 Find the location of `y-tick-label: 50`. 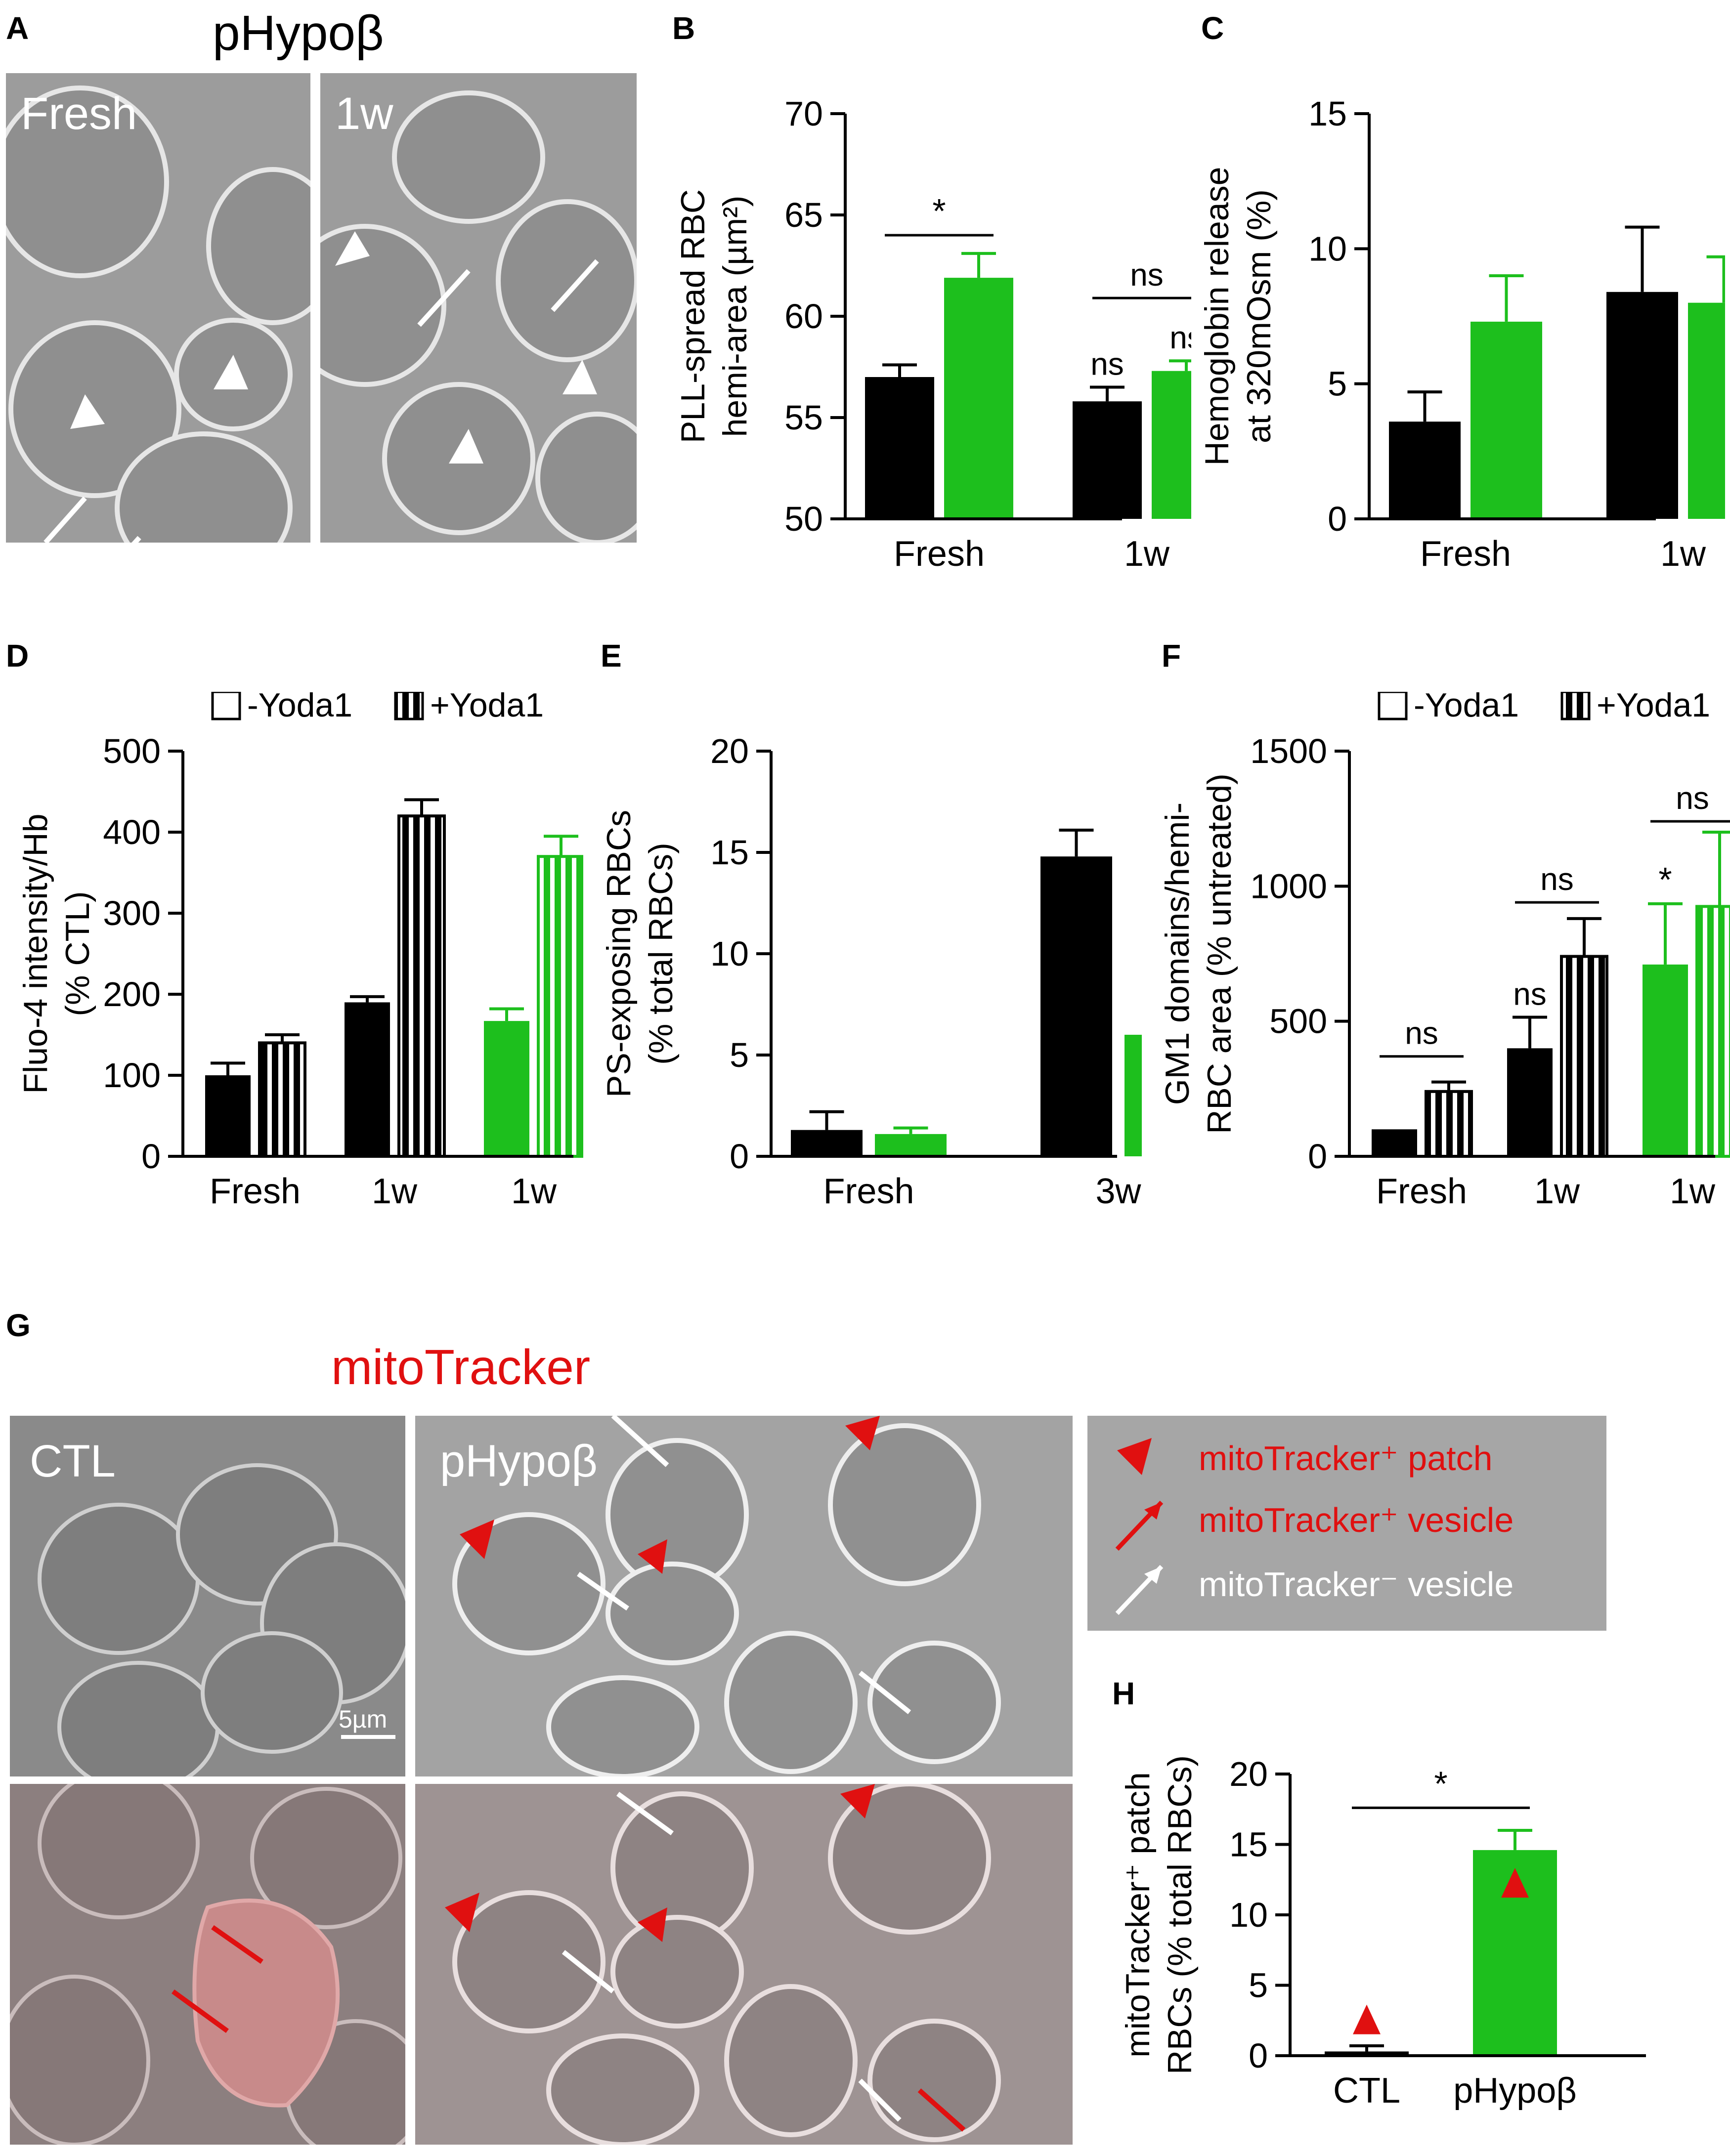

y-tick-label: 50 is located at coordinates (804, 519).